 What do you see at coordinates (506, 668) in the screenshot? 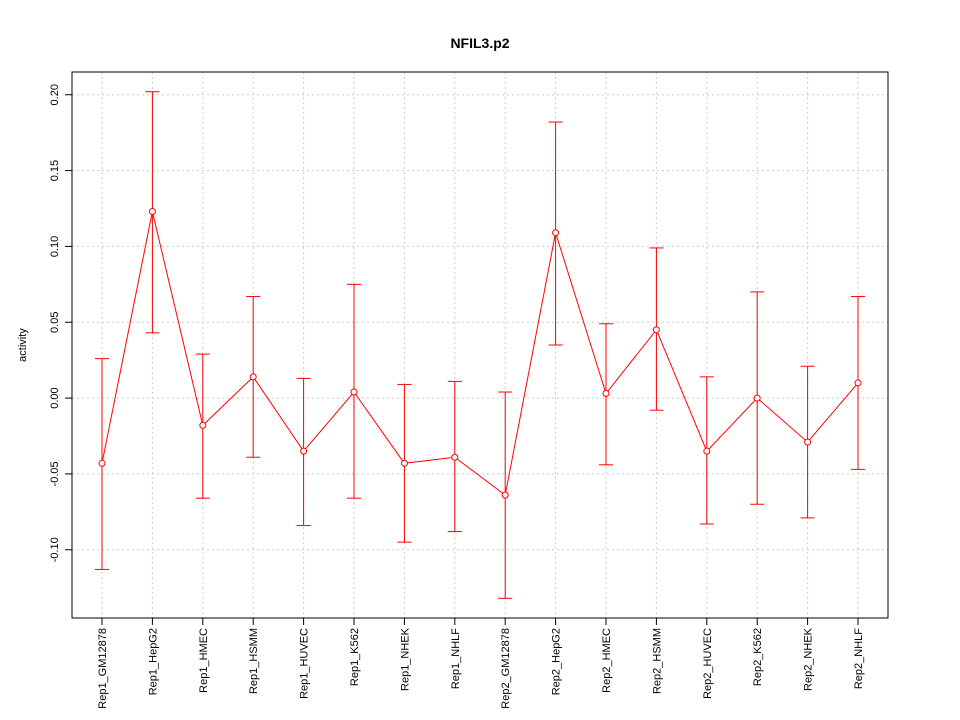
I see `x-tick-label: Rep2_GM12878` at bounding box center [506, 668].